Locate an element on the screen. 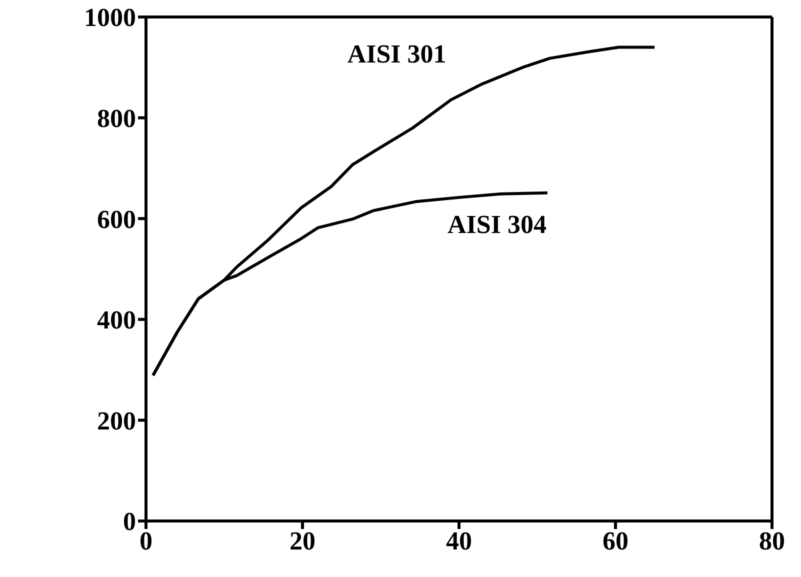  x-tick-label: 60 is located at coordinates (615, 541).